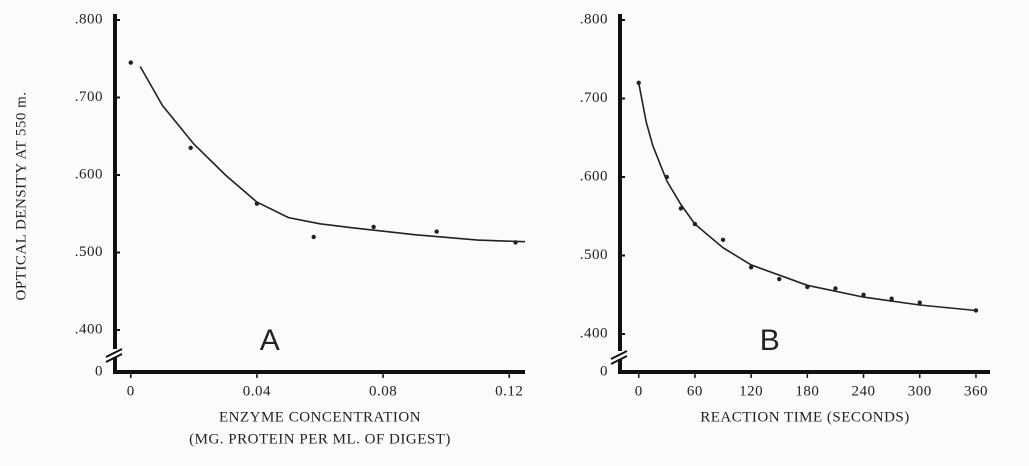 This screenshot has width=1029, height=466. Describe the element at coordinates (383, 391) in the screenshot. I see `x-tick-label: 0.08` at that location.